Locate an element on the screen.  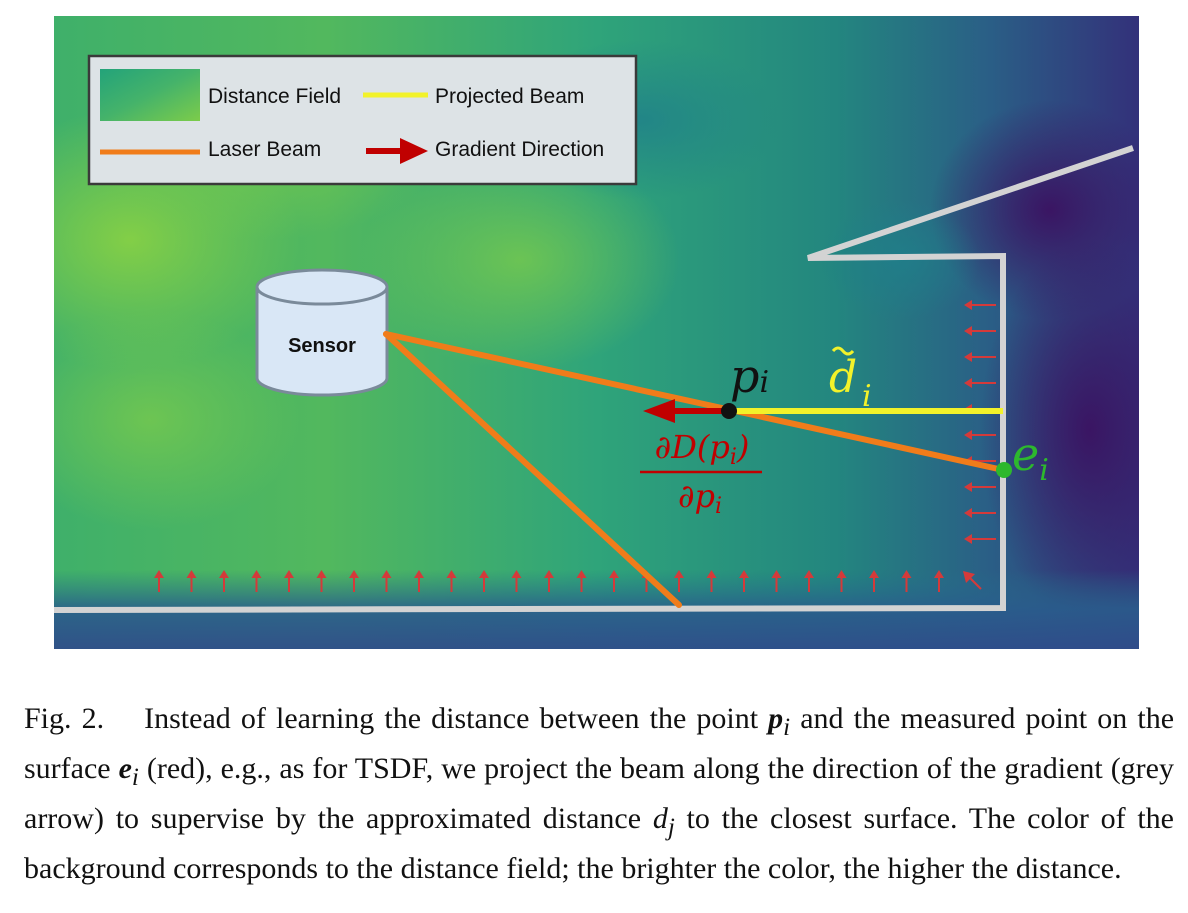
label-d-tilde-i: d i is located at coordinates (850, 380).